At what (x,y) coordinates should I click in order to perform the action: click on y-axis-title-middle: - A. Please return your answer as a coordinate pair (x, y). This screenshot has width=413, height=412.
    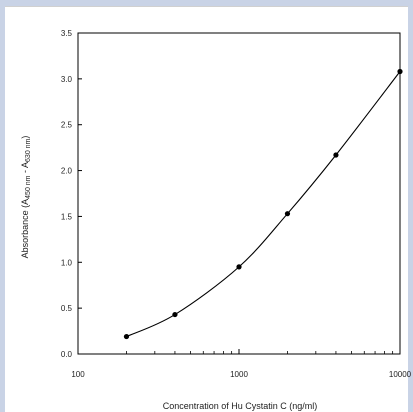
    Looking at the image, I should click on (25, 169).